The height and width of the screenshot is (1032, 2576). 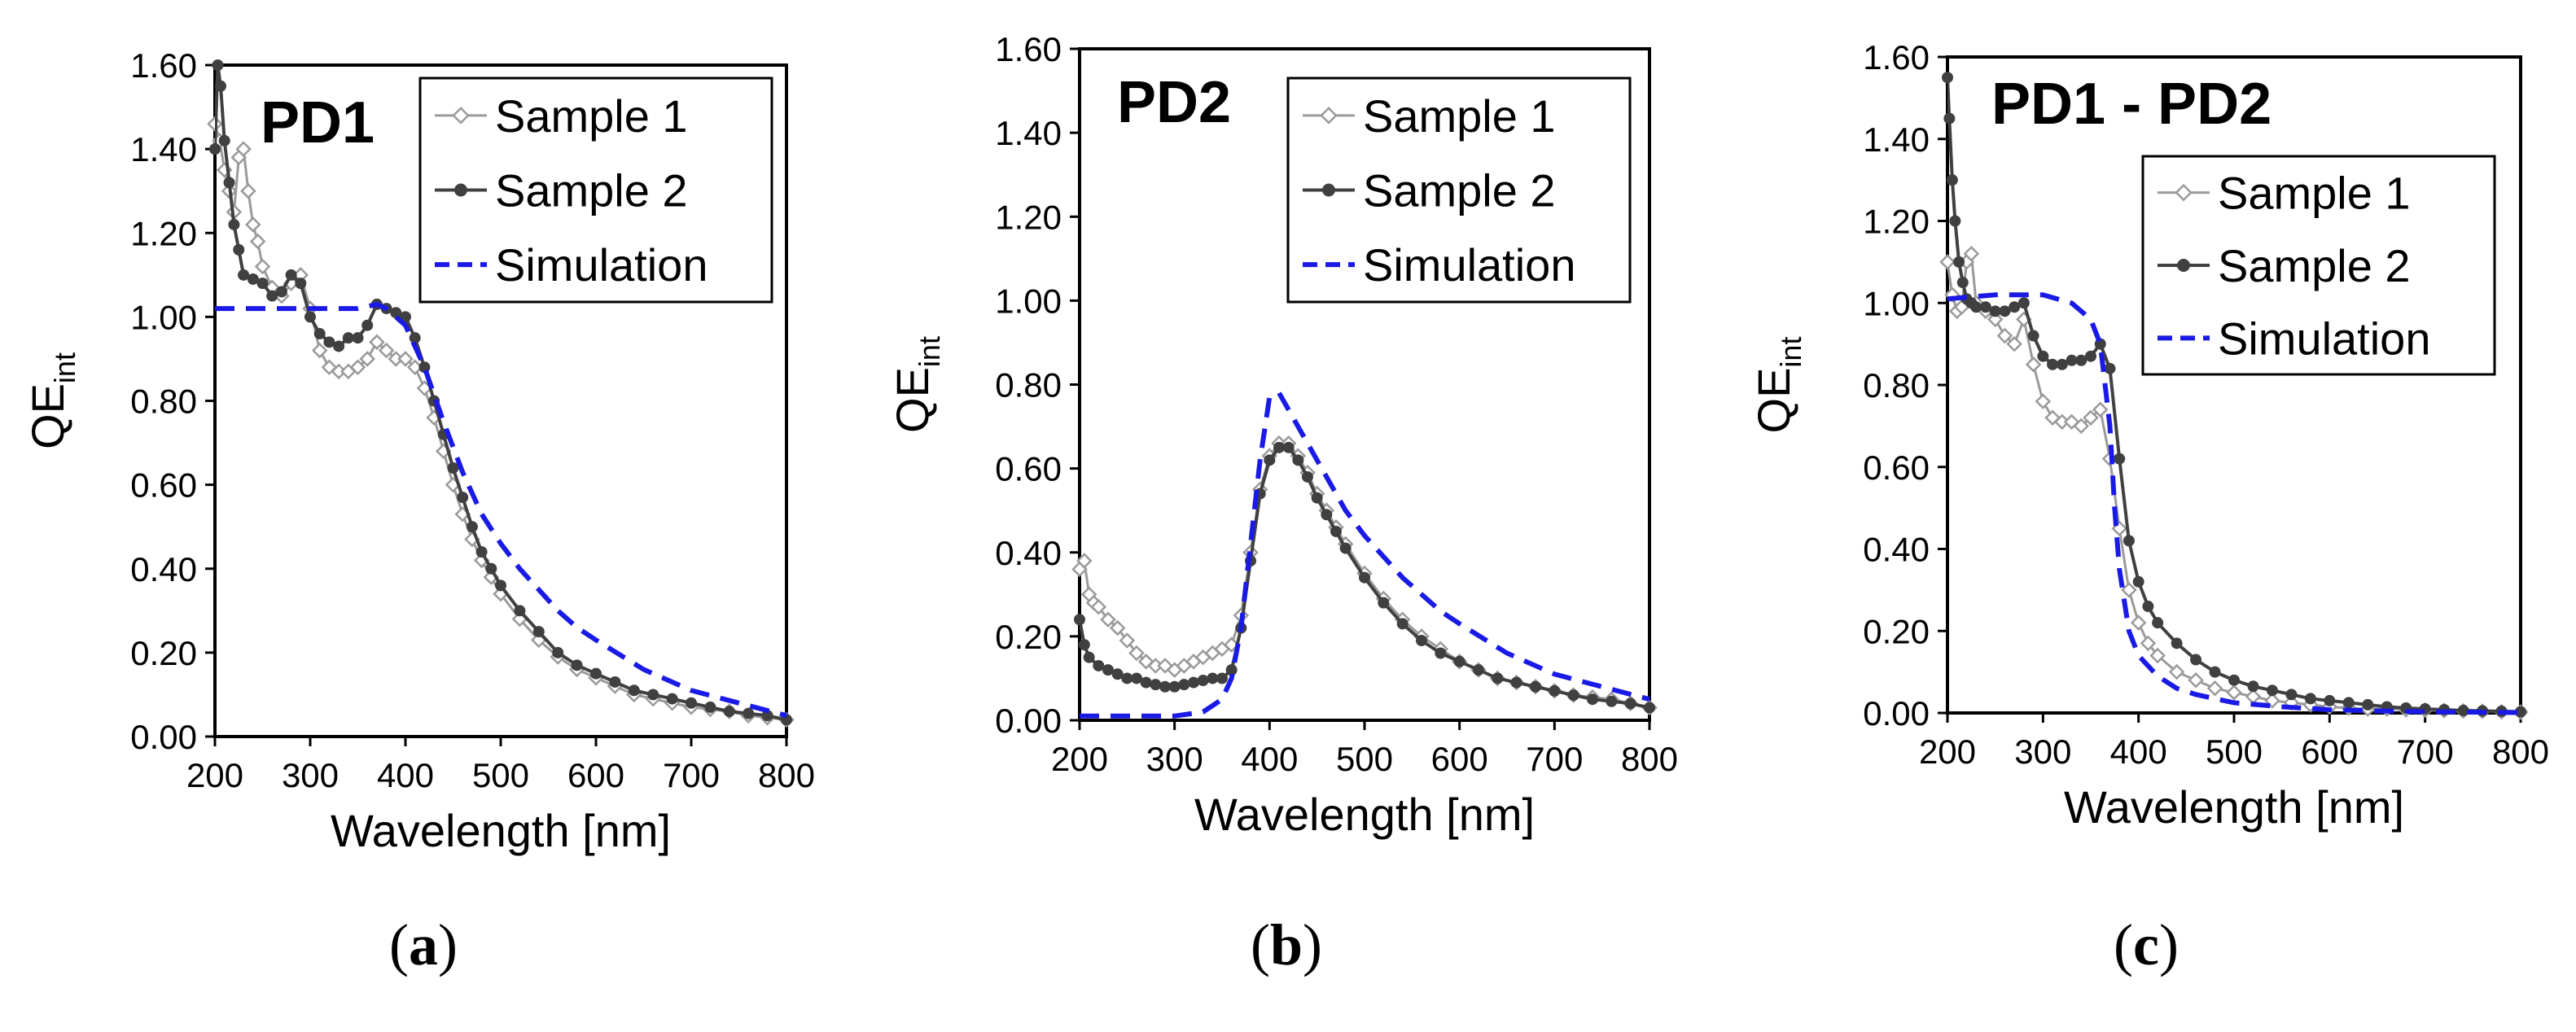 What do you see at coordinates (1028, 301) in the screenshot?
I see `chart-2-ytick-label: 1.00` at bounding box center [1028, 301].